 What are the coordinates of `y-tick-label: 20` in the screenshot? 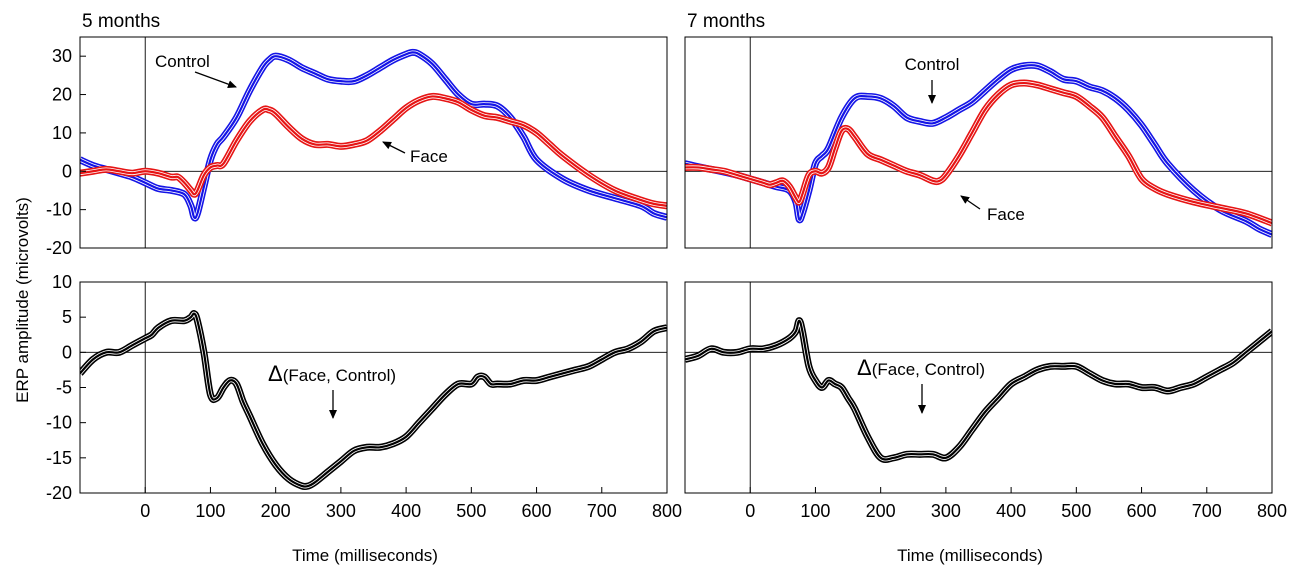 It's located at (62, 95).